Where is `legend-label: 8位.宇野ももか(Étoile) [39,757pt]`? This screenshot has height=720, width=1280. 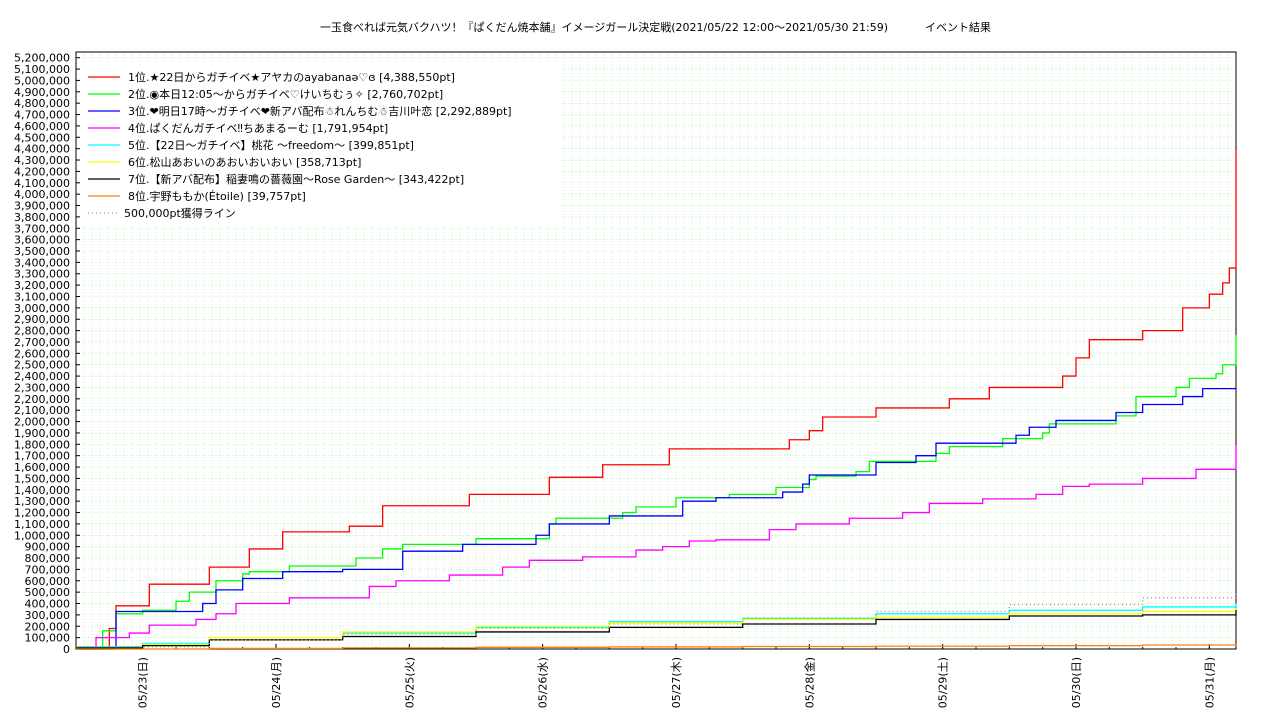 legend-label: 8位.宇野ももか(Étoile) [39,757pt] is located at coordinates (217, 196).